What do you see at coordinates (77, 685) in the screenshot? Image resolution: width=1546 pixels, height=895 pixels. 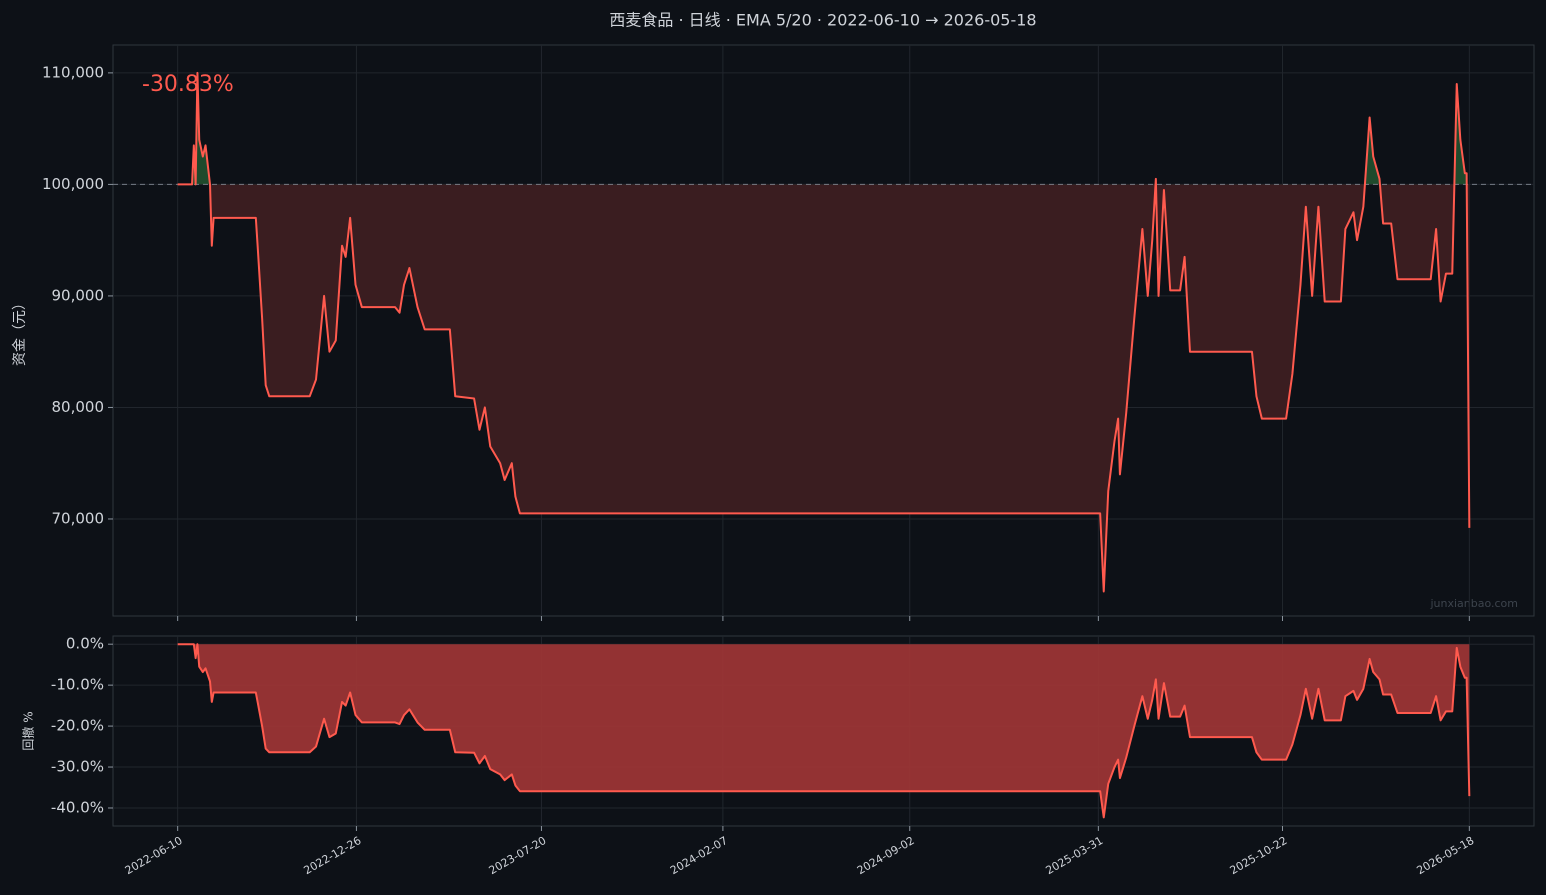 I see `y-tick-label: -10.0%` at bounding box center [77, 685].